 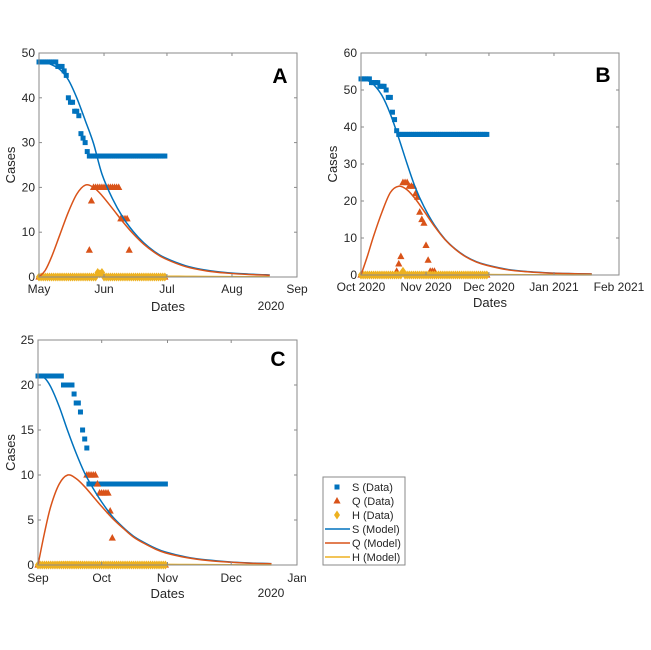 I want to click on legend-item-q-model: Q (Model), so click(x=363, y=544).